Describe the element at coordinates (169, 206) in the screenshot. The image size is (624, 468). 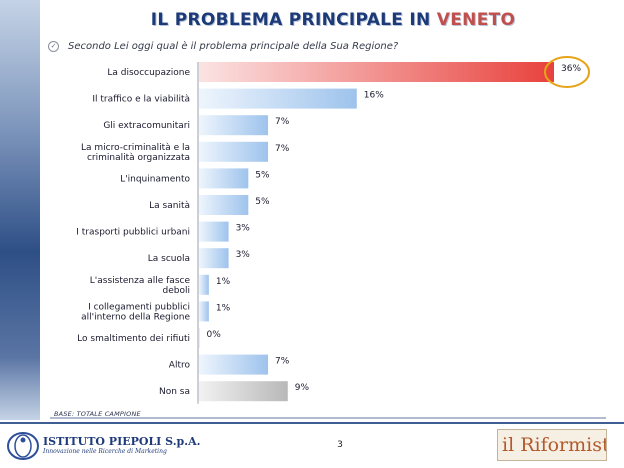
I see `category-label-5: La sanità` at that location.